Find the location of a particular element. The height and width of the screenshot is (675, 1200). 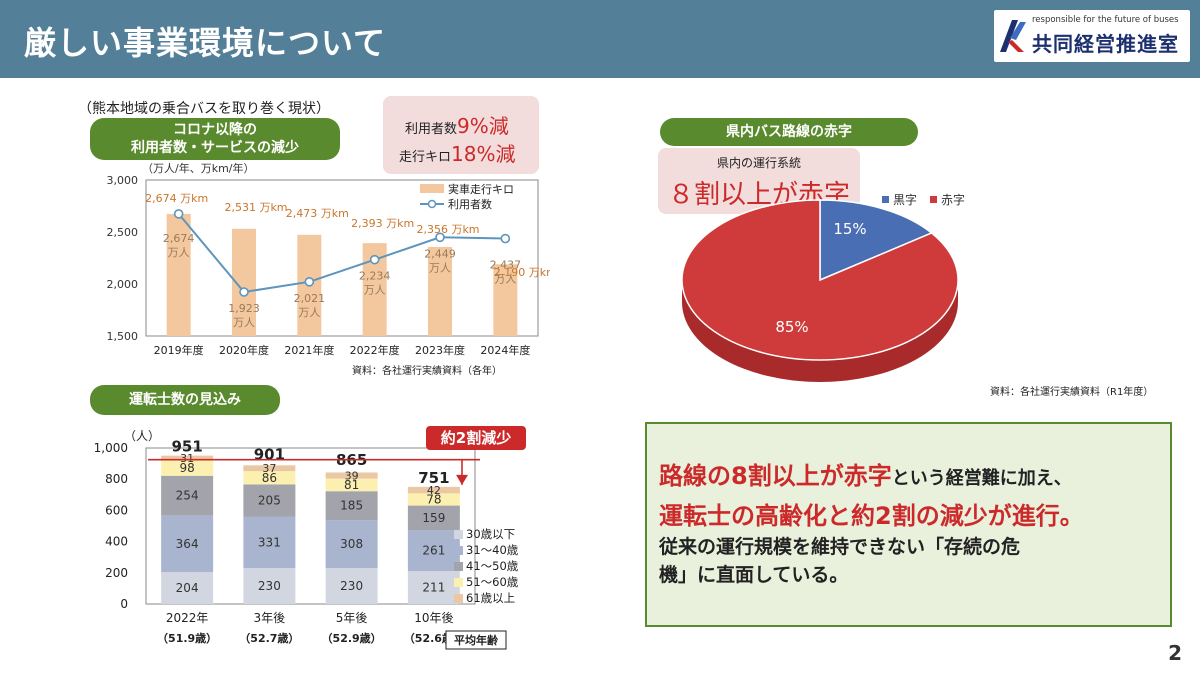

pie-value-label: 15% is located at coordinates (849, 229).